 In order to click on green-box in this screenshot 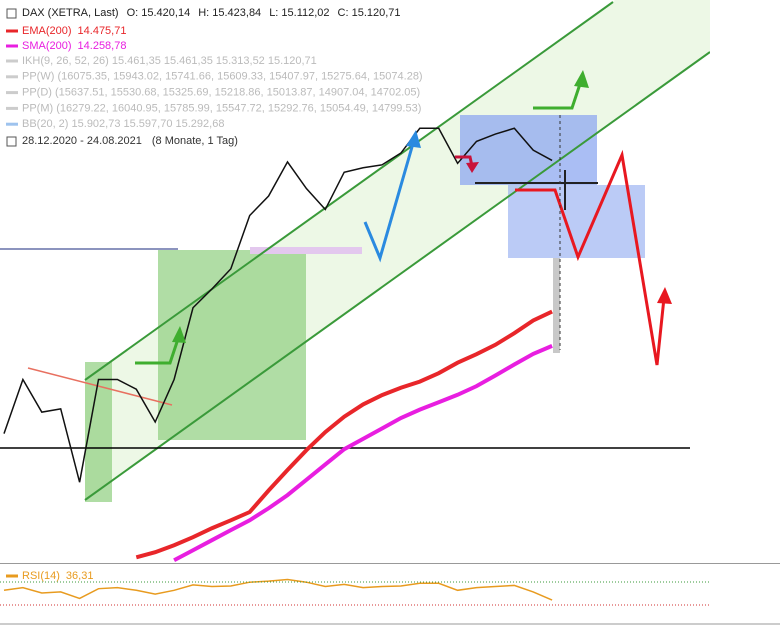, I will do `click(232, 345)`.